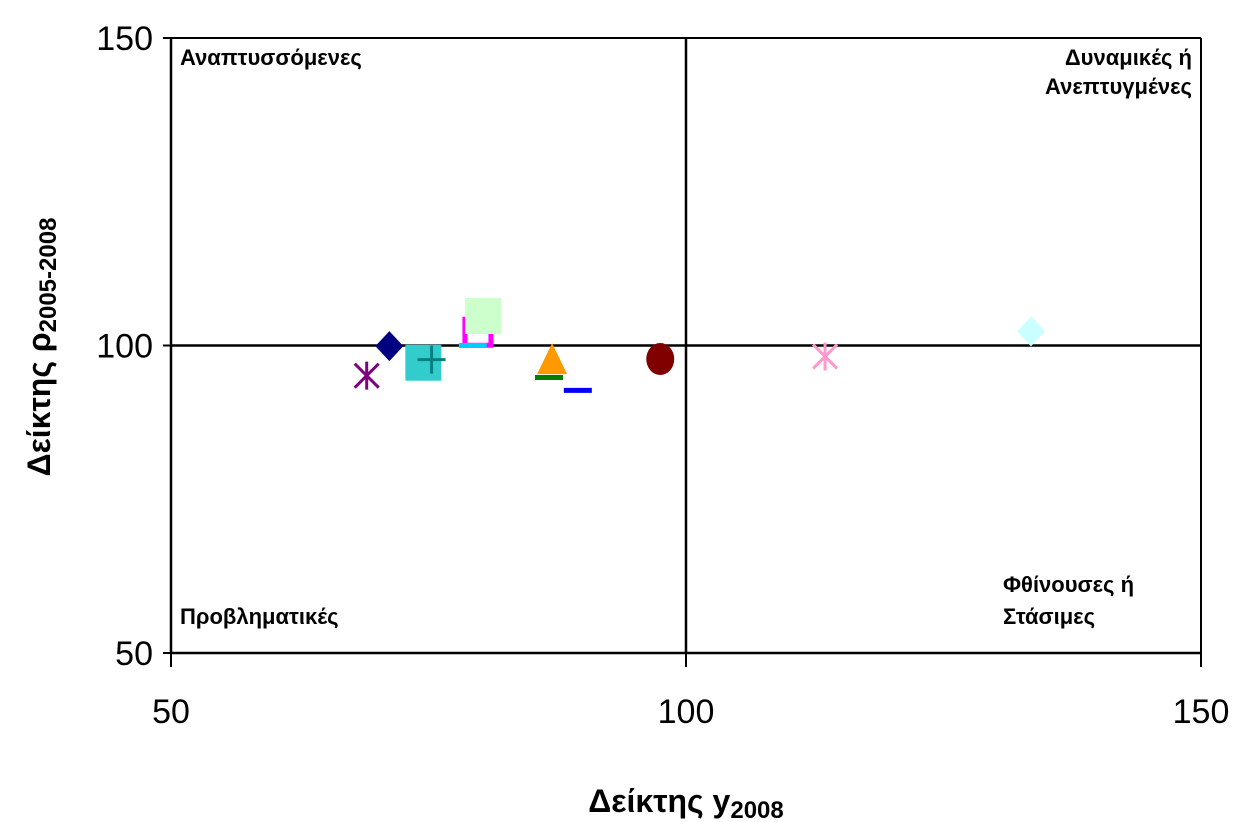 This screenshot has width=1234, height=822. Describe the element at coordinates (699, 345) in the screenshot. I see `data-points` at that location.